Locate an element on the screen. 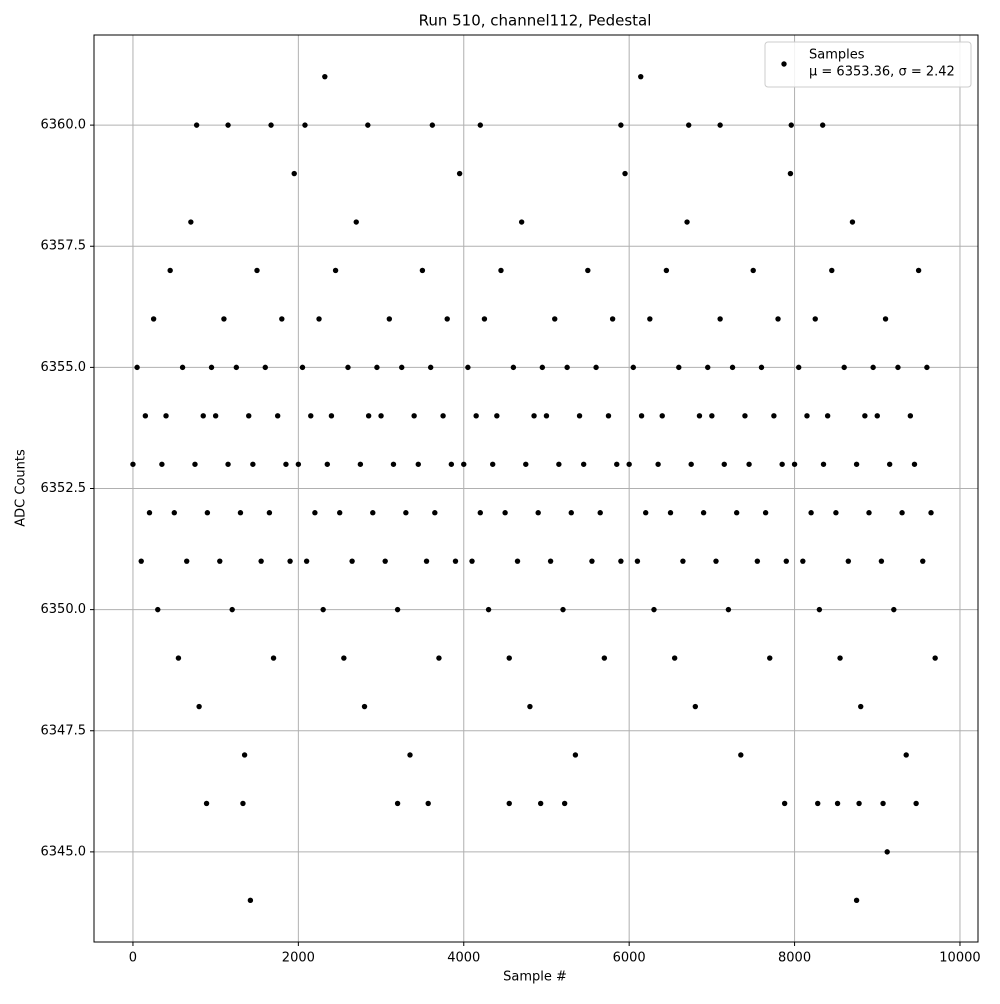 This screenshot has width=1000, height=1004. chart-title: Run 510, channel112, Pedestal is located at coordinates (535, 21).